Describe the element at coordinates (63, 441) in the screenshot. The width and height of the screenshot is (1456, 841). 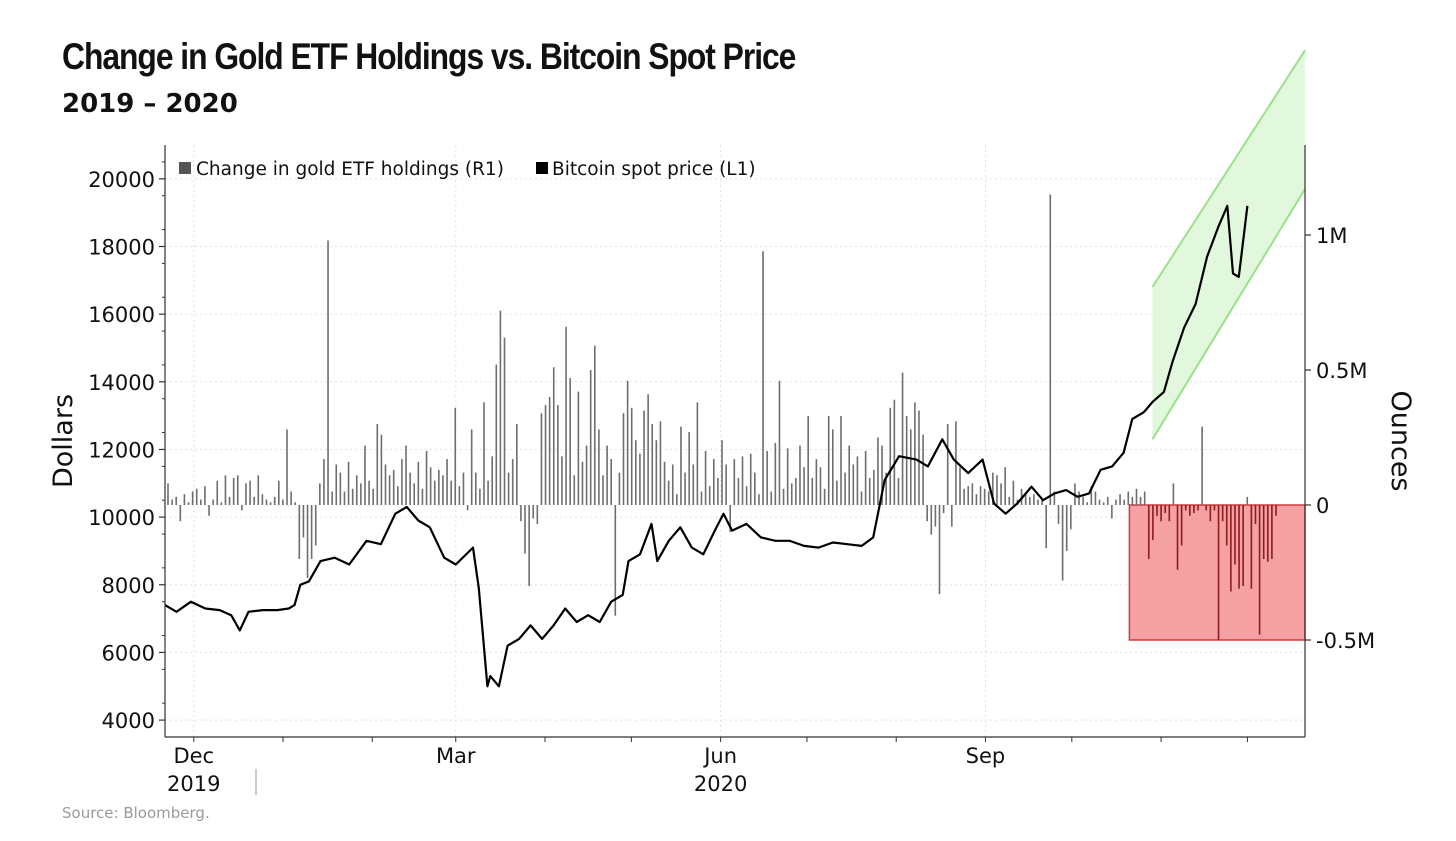
I see `left-axis-title: Dollars` at that location.